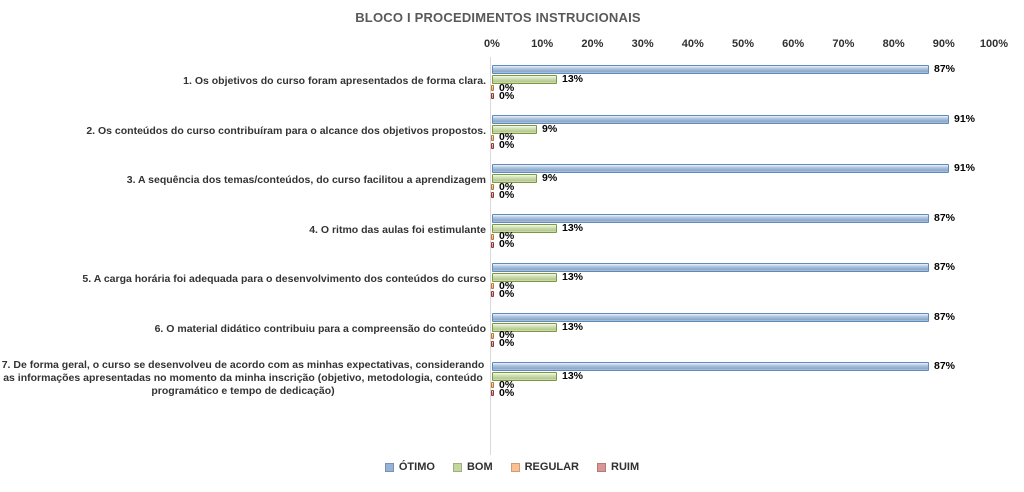 Image resolution: width=1024 pixels, height=492 pixels. Describe the element at coordinates (416, 467) in the screenshot. I see `legend-label: ÓTIMO` at that location.